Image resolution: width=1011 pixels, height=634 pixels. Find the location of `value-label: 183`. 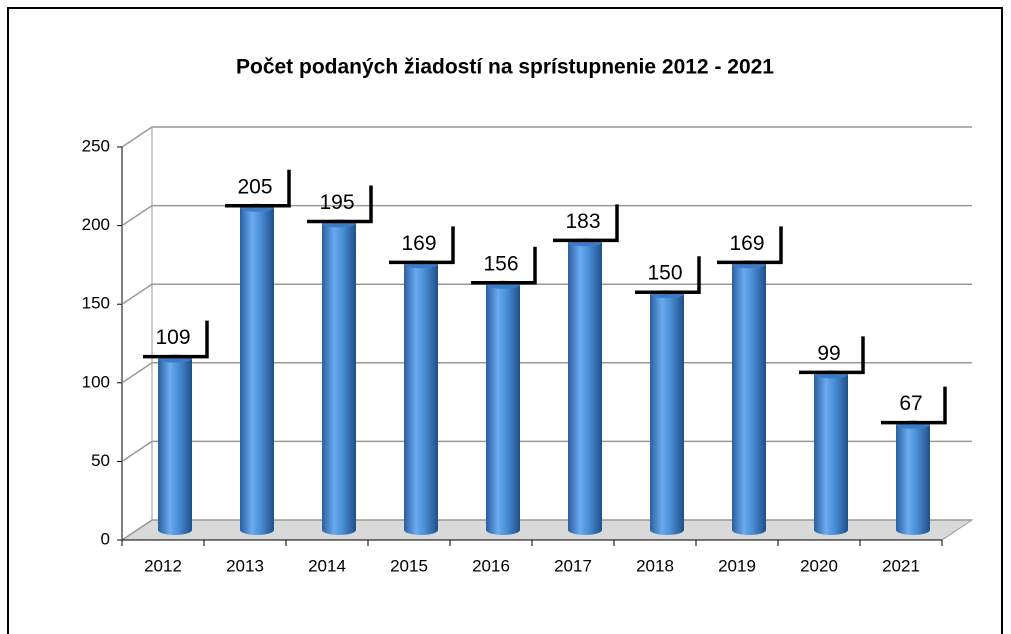

value-label: 183 is located at coordinates (582, 221).